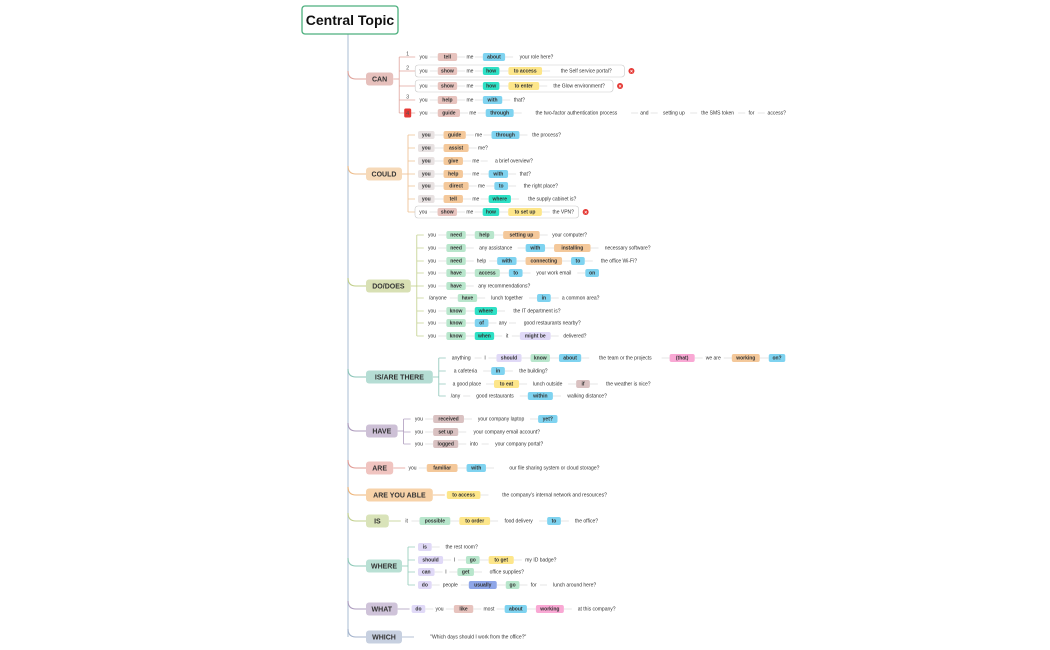 Image resolution: width=1050 pixels, height=650 pixels. Describe the element at coordinates (380, 79) in the screenshot. I see `branch-can: CAN` at that location.